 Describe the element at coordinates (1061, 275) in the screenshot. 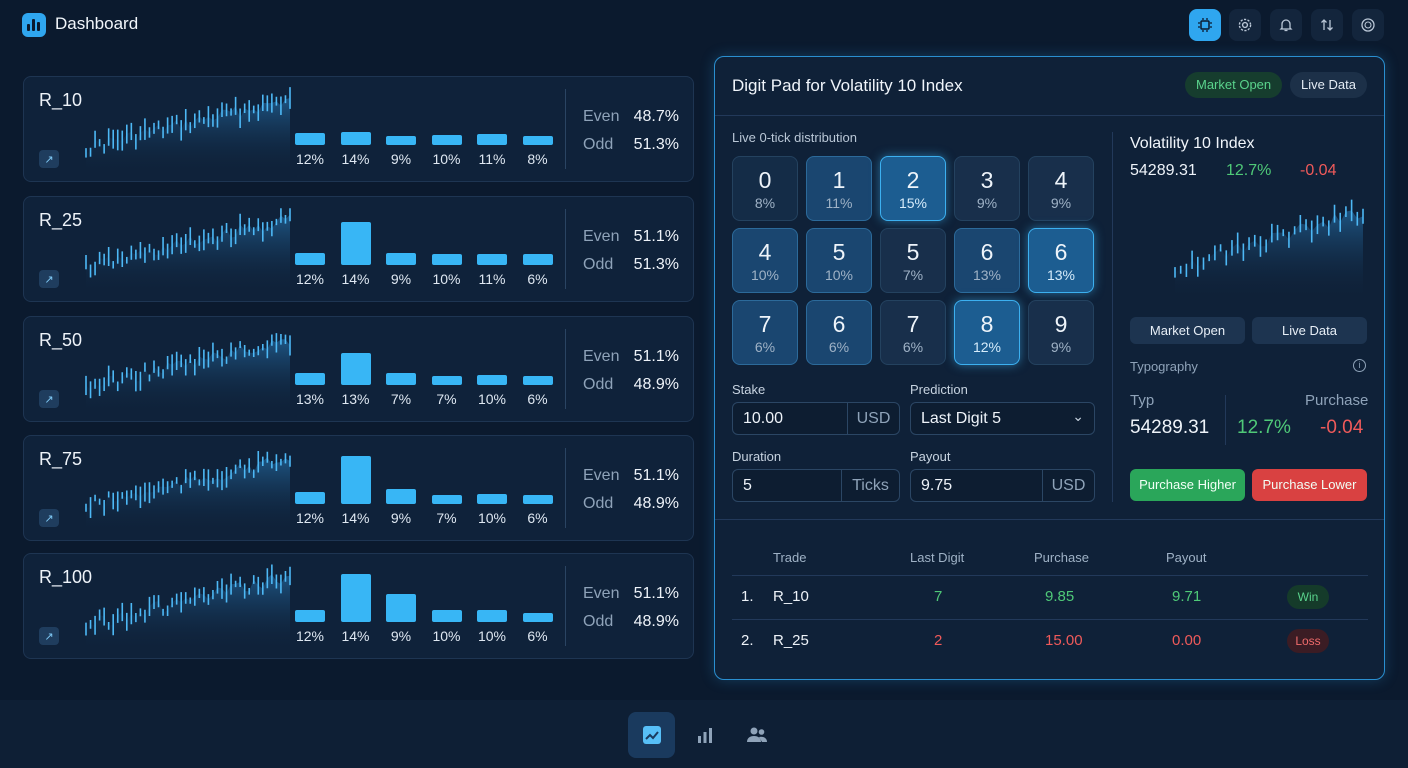

I see `digit-percent: 13%` at that location.